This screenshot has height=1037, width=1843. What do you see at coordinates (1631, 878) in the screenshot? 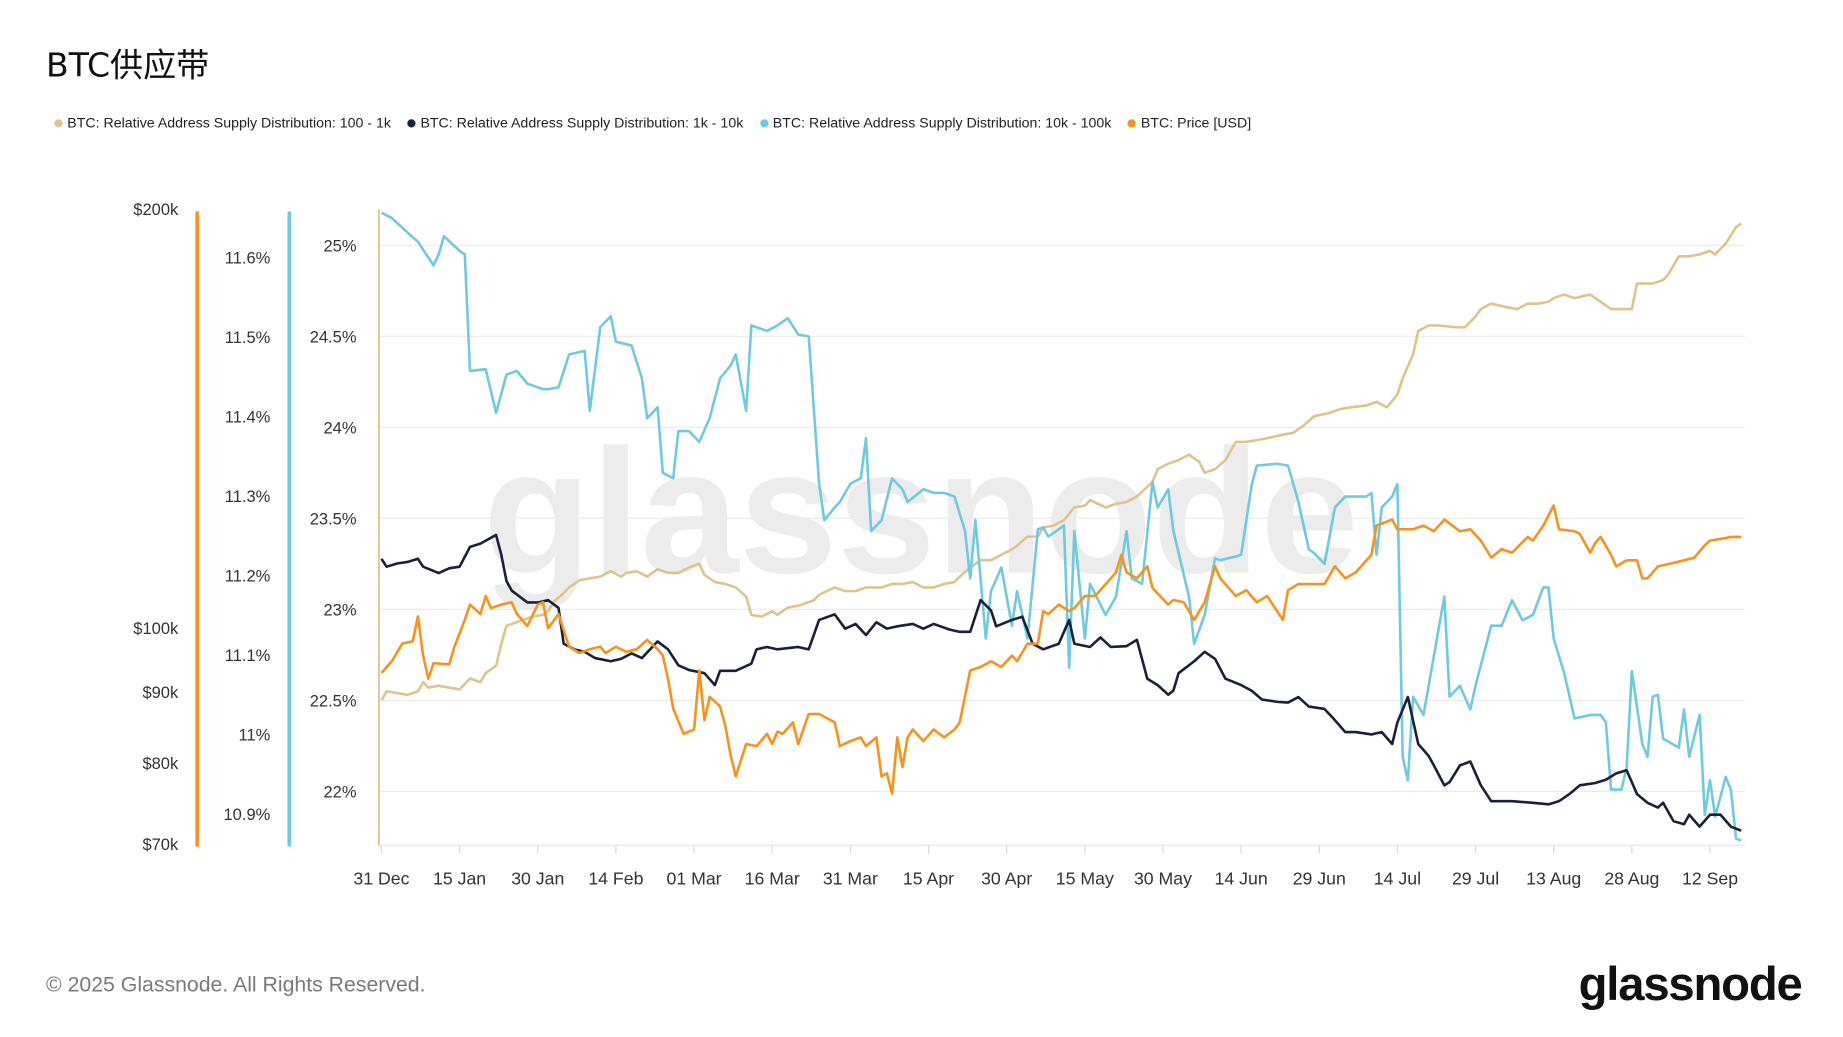
I see `x-tick-label: 28 Aug` at bounding box center [1631, 878].